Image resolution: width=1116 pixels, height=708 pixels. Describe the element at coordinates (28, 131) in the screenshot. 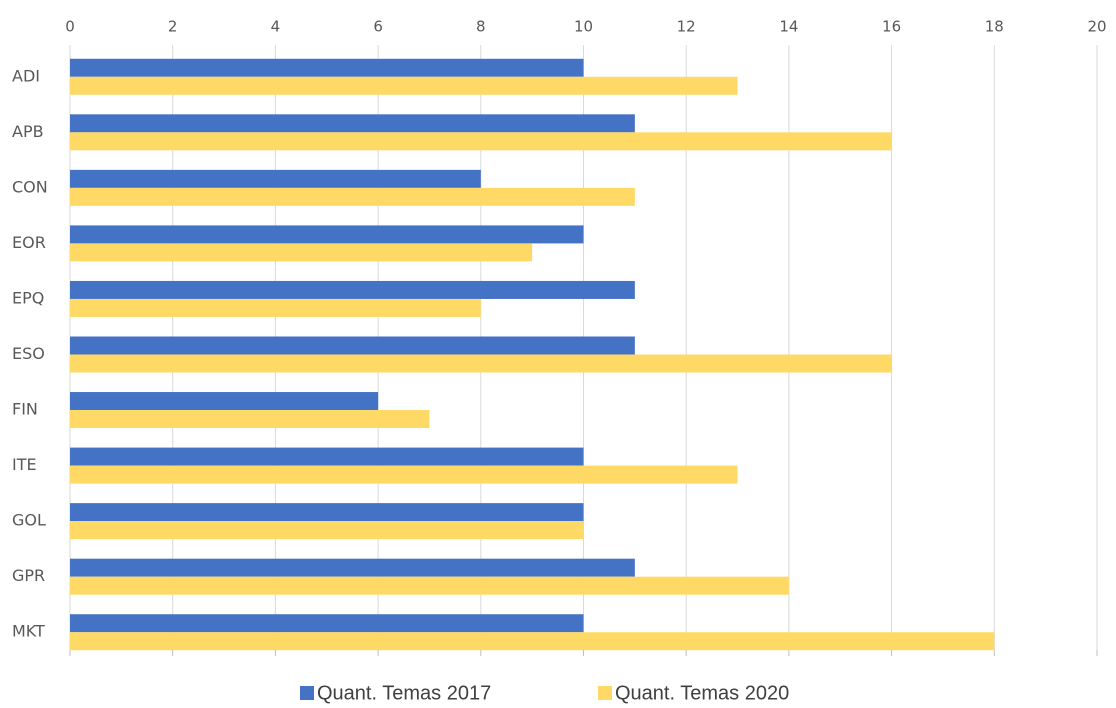

I see `y-tick-label: APB` at that location.